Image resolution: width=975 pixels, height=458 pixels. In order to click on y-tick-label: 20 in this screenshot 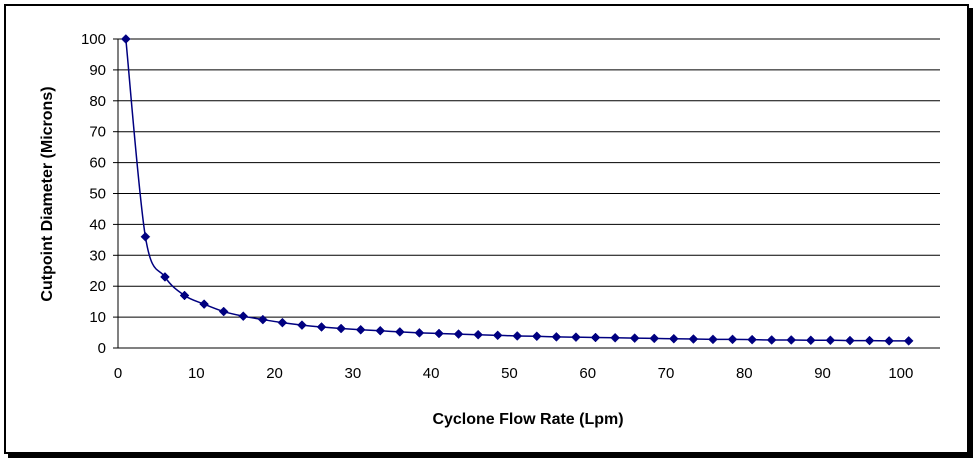, I will do `click(97, 286)`.